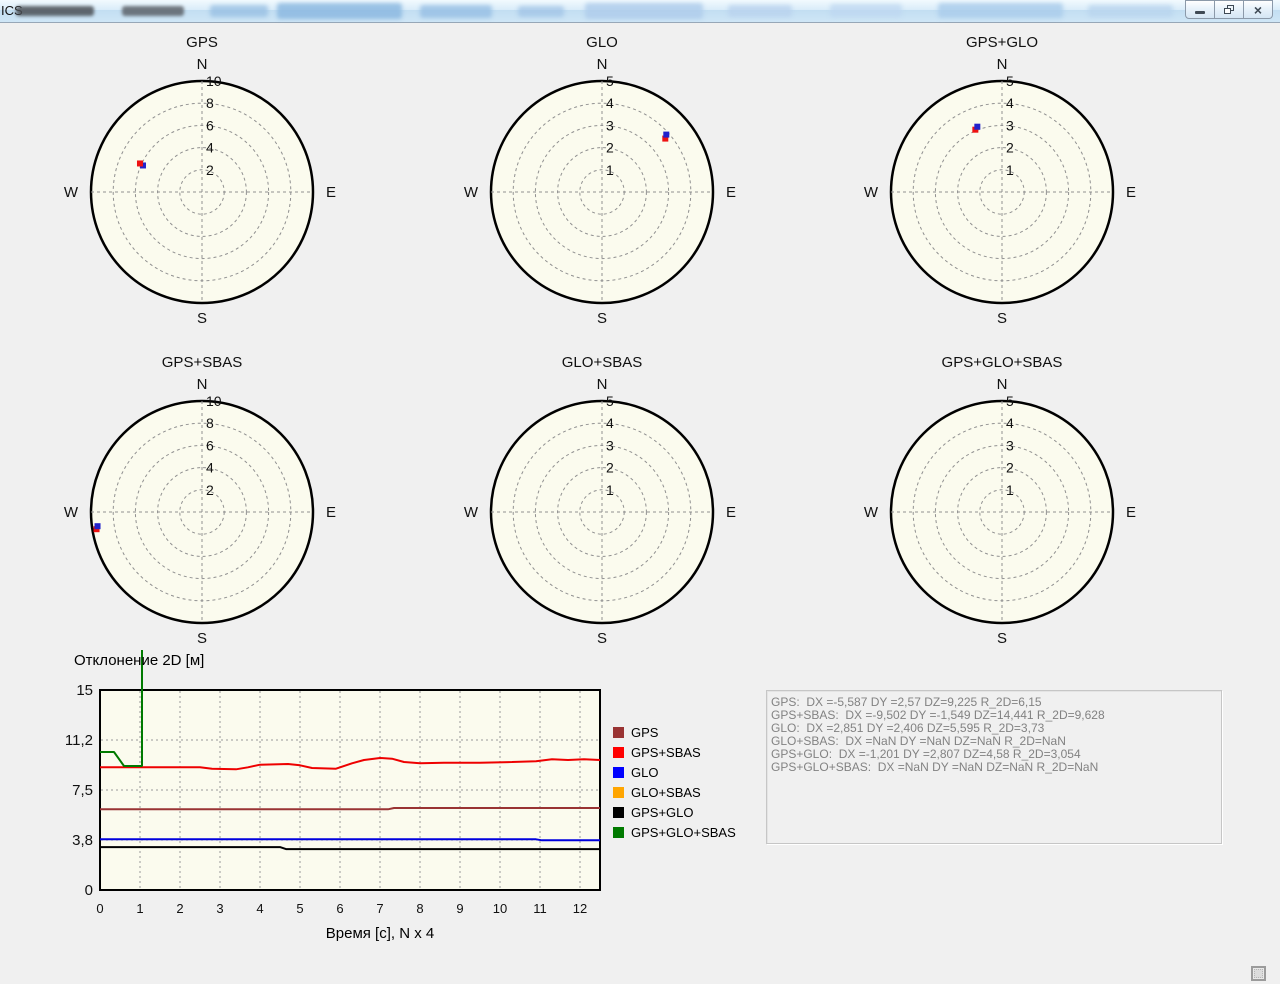 This screenshot has height=984, width=1280. What do you see at coordinates (674, 832) in the screenshot?
I see `legend-item: GPS+GLO+SBAS` at bounding box center [674, 832].